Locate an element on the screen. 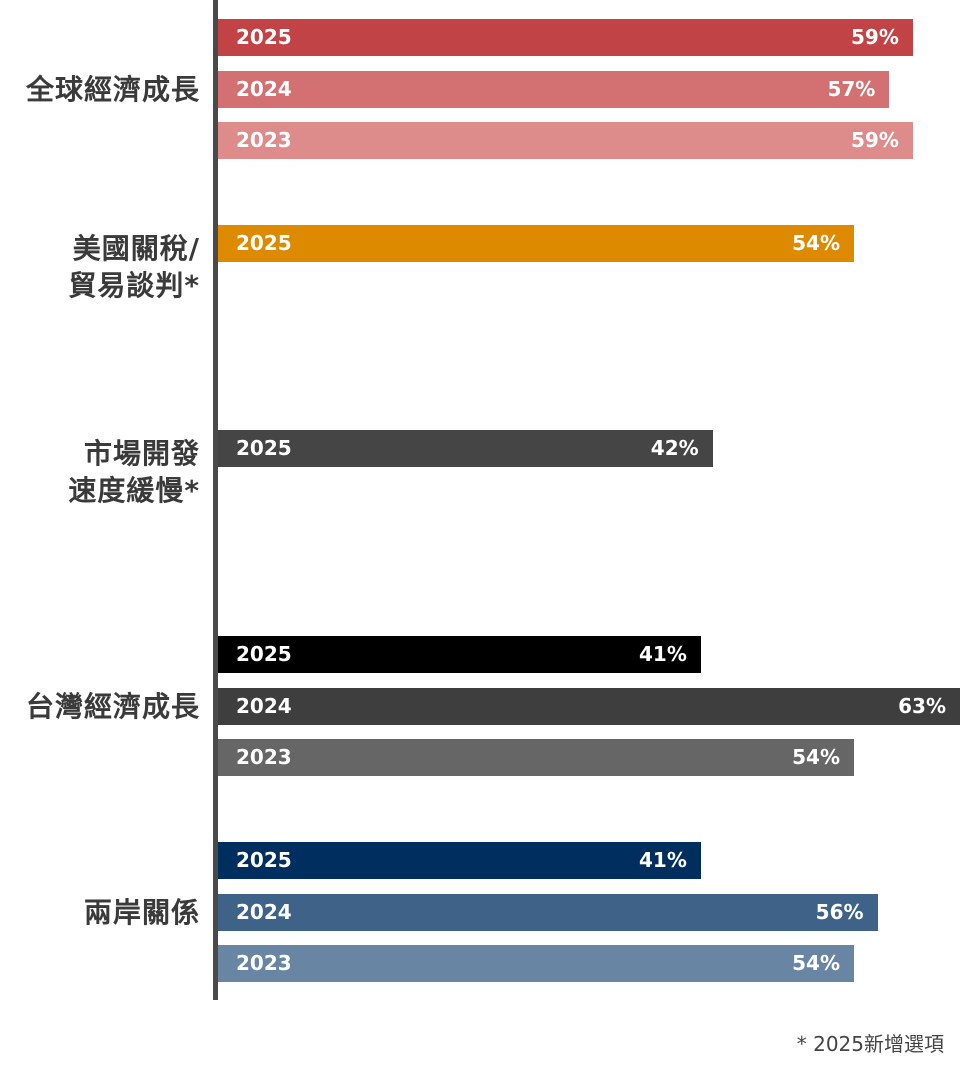  bar-4-2023: 2023 54% is located at coordinates (536, 757).